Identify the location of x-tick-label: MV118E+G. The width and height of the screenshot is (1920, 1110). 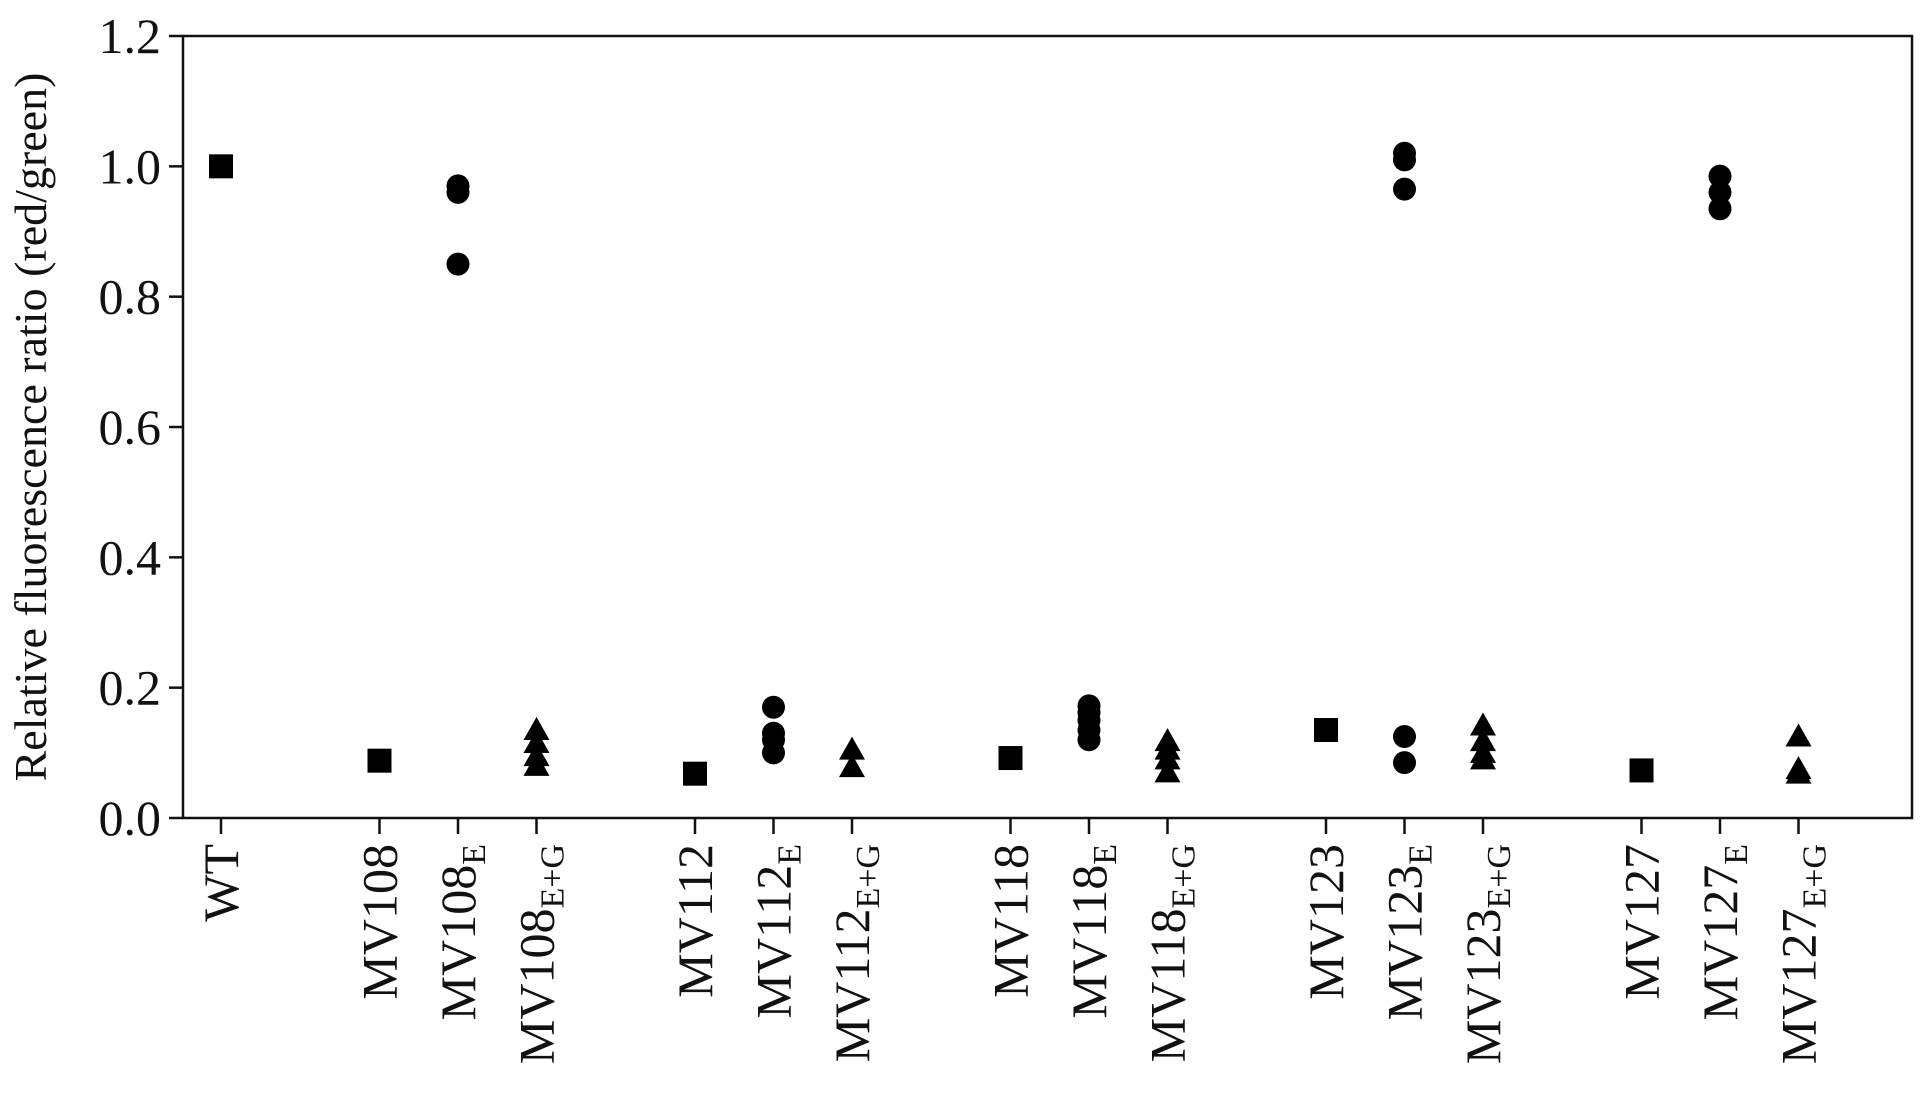
(1171, 953).